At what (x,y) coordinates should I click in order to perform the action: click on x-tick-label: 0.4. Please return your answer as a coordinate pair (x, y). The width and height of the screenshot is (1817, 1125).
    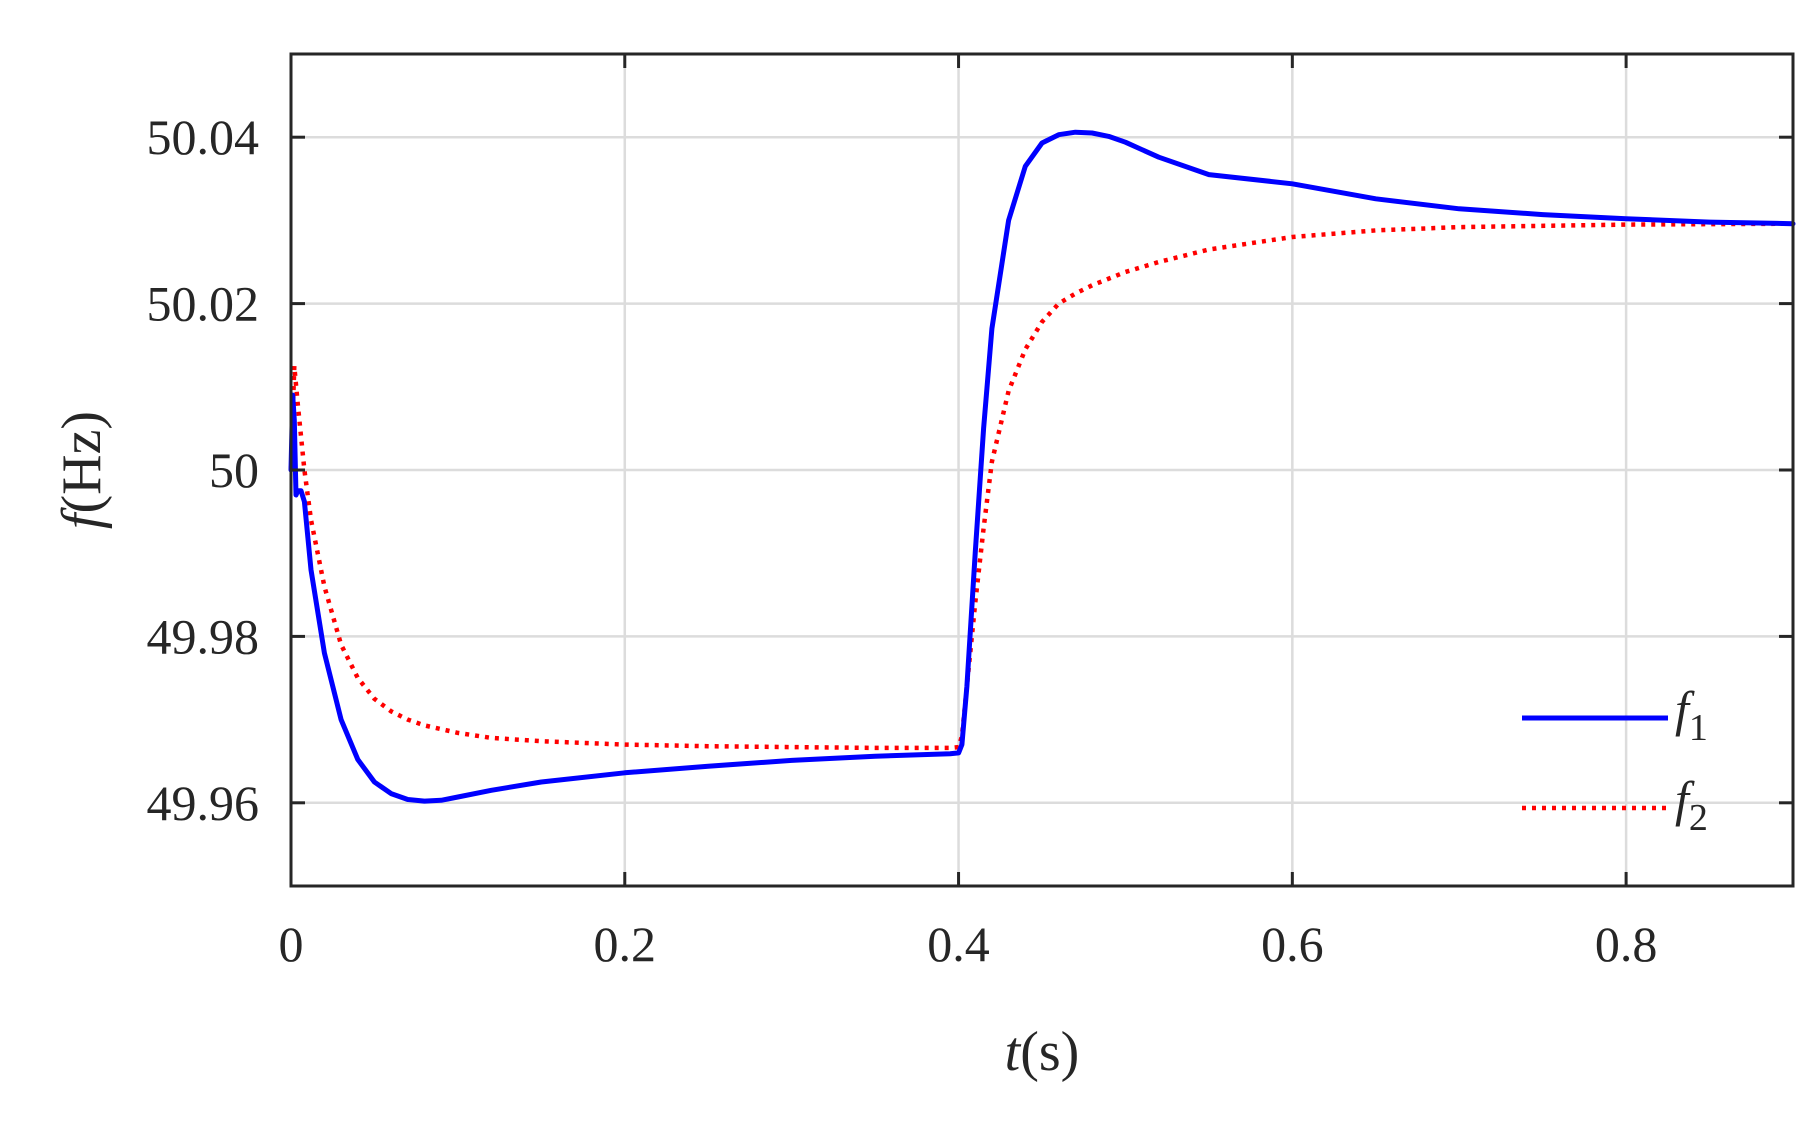
    Looking at the image, I should click on (958, 944).